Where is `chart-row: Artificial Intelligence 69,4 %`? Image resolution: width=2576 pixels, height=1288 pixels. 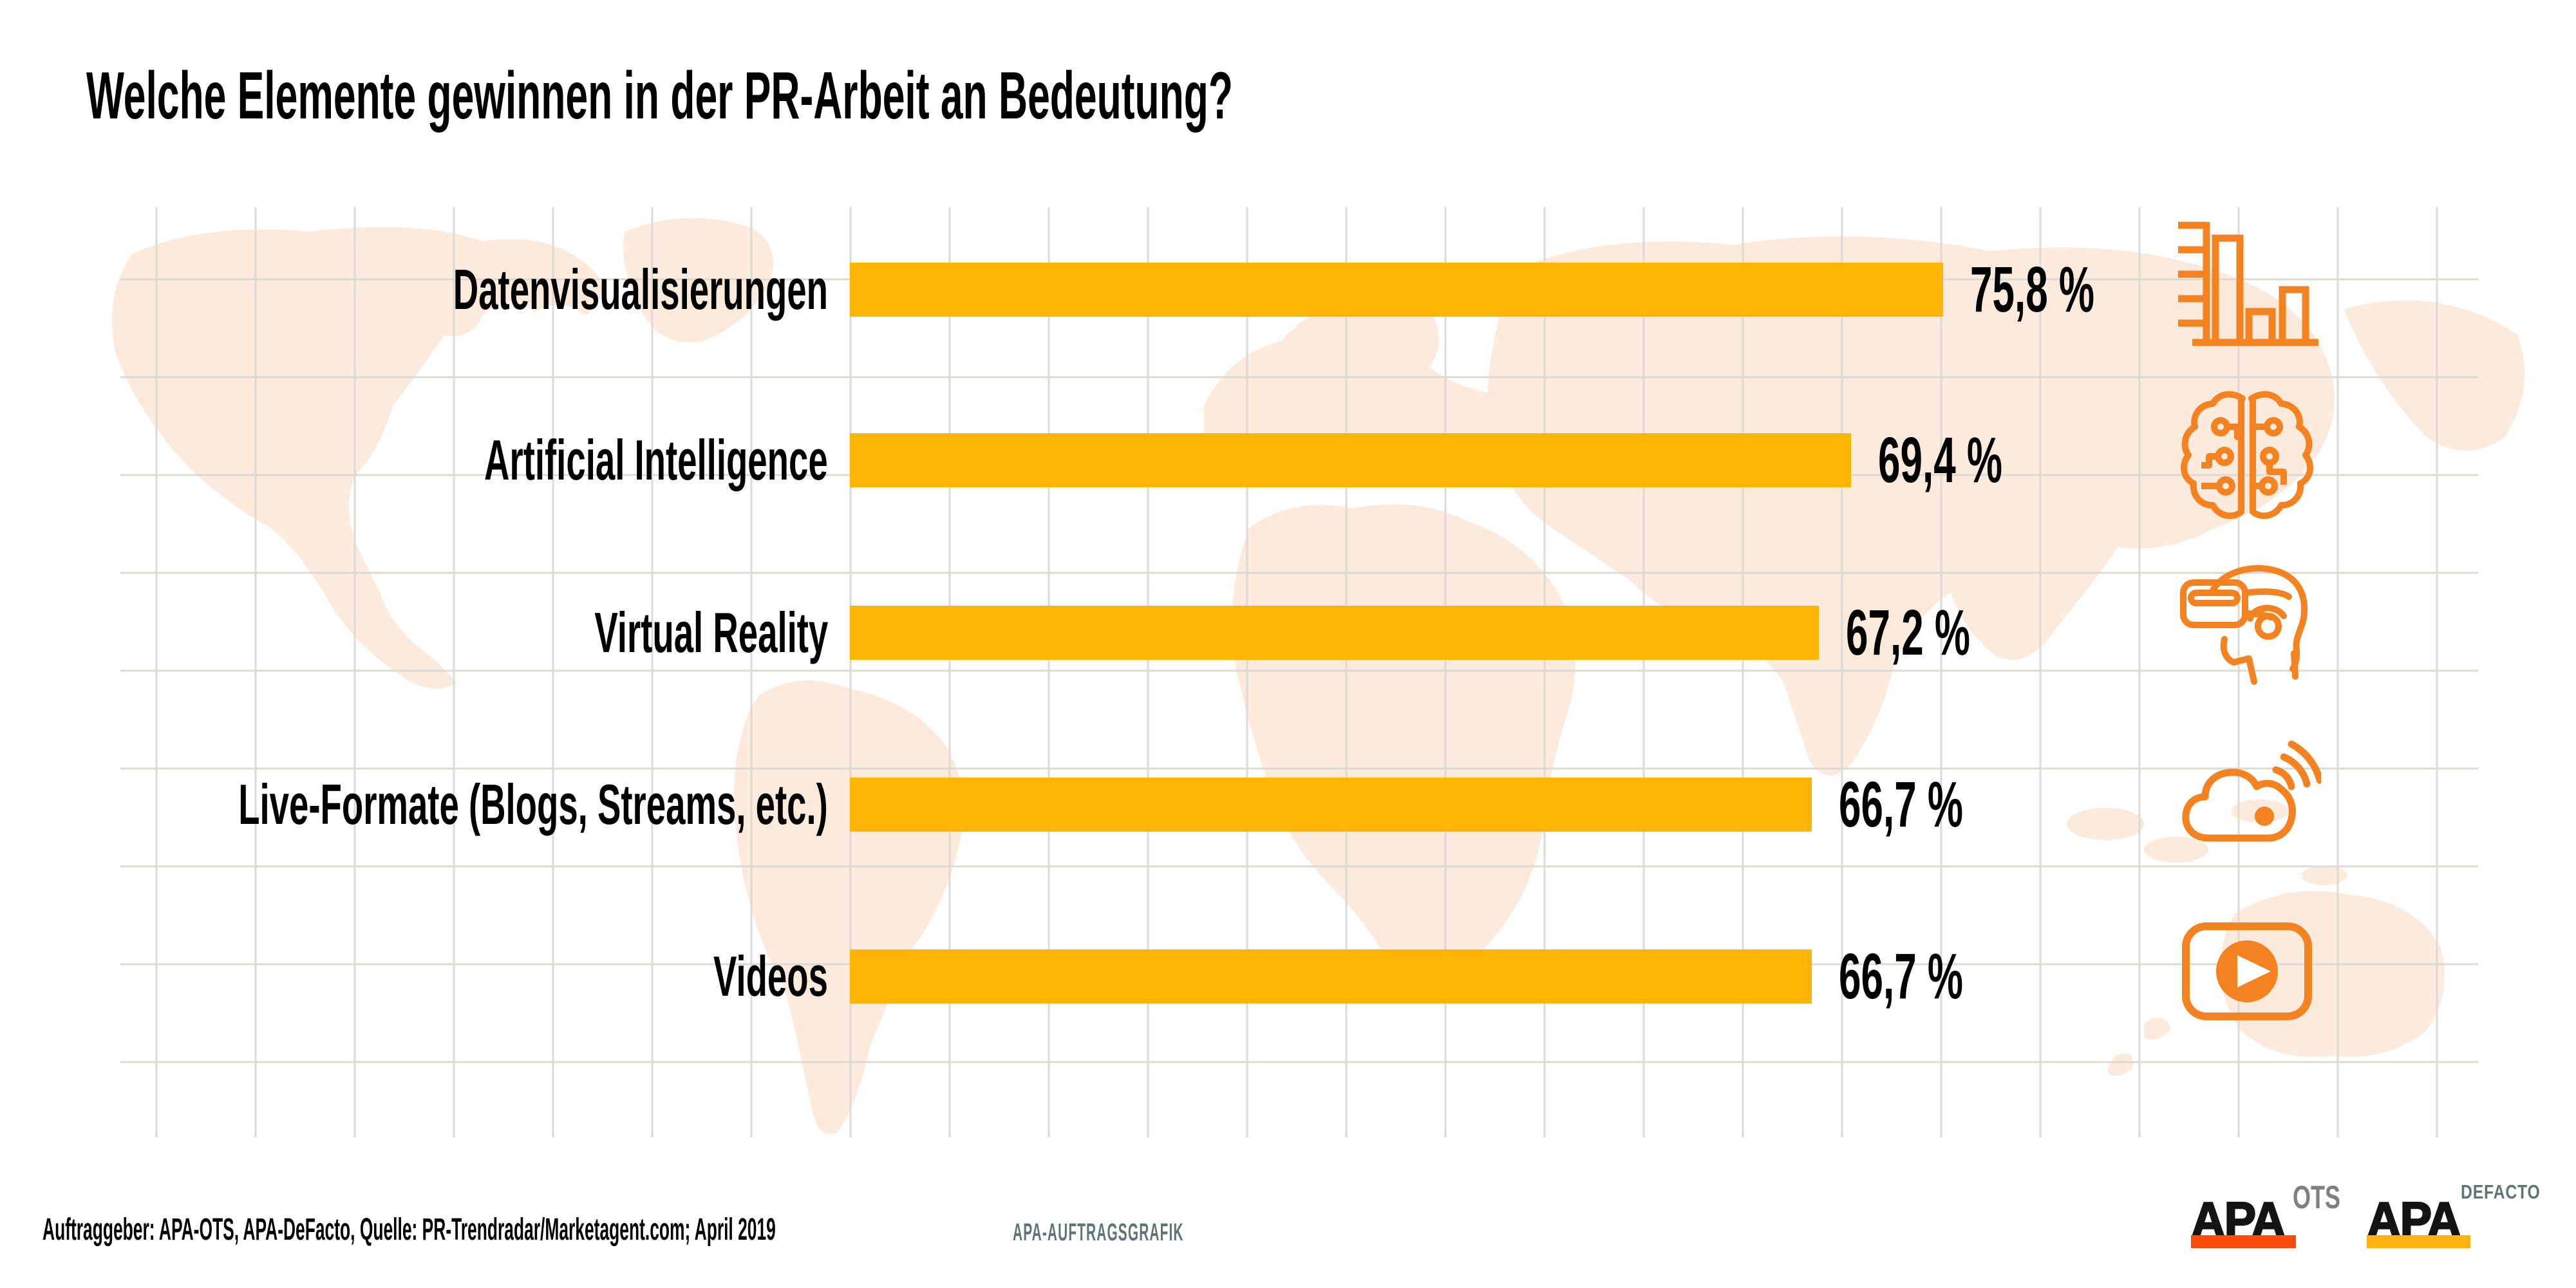
chart-row: Artificial Intelligence 69,4 % is located at coordinates (1288, 460).